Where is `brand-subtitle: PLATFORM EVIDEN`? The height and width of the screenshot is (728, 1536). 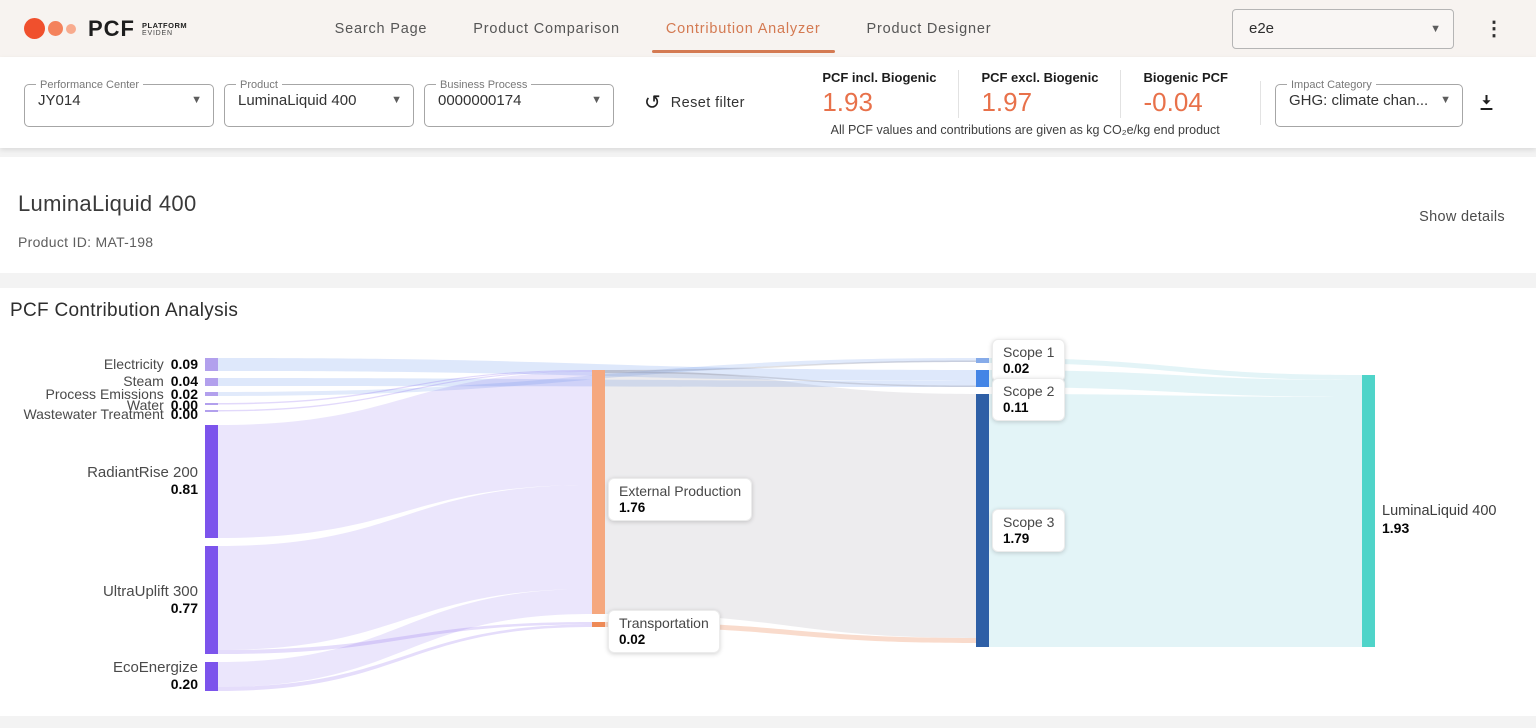 brand-subtitle: PLATFORM EVIDEN is located at coordinates (165, 28).